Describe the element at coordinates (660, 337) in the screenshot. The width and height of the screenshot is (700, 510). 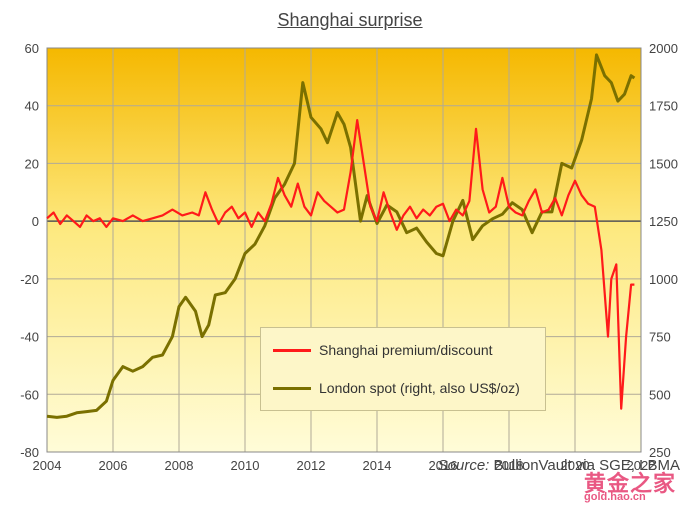
I see `y-right-tick-label: 750` at that location.